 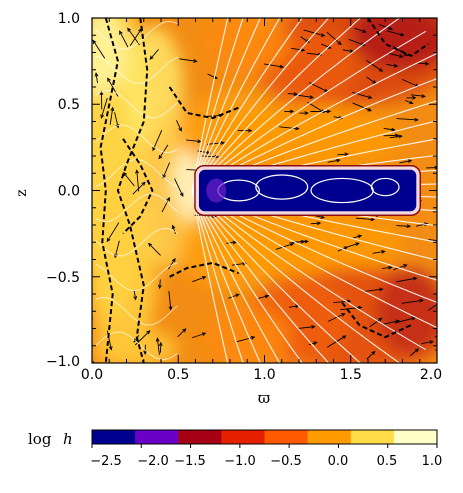 What do you see at coordinates (69, 19) in the screenshot?
I see `y-tick-label: 1.0` at bounding box center [69, 19].